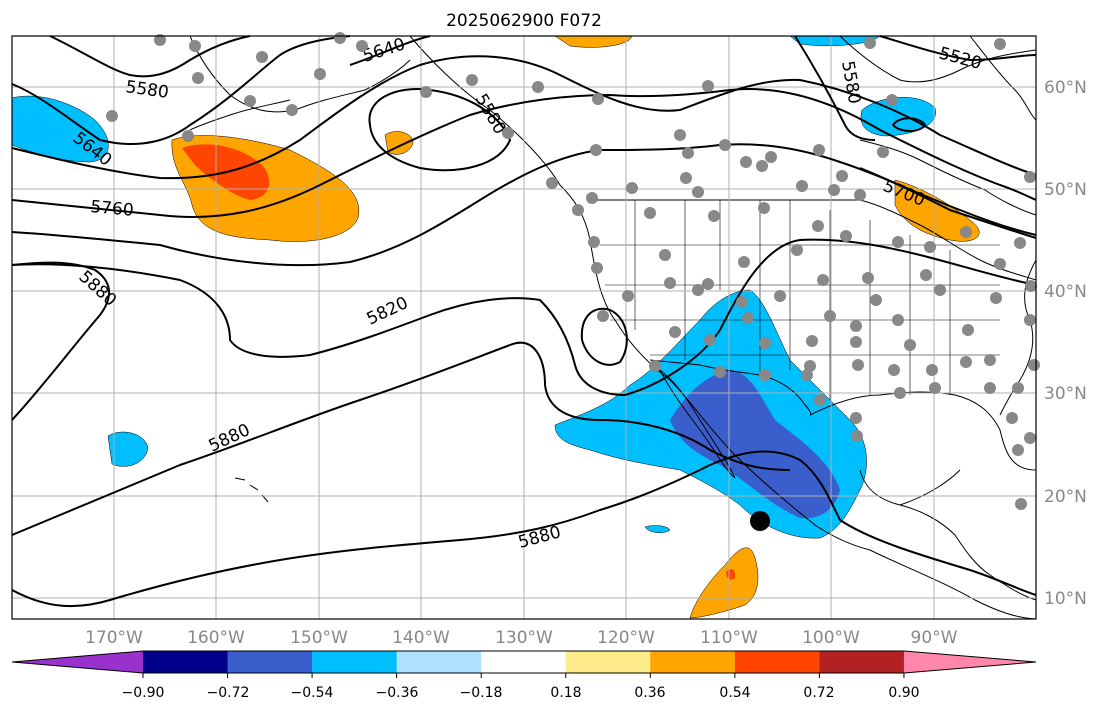 The image size is (1105, 712). I want to click on lat-label: 30°N, so click(1065, 394).